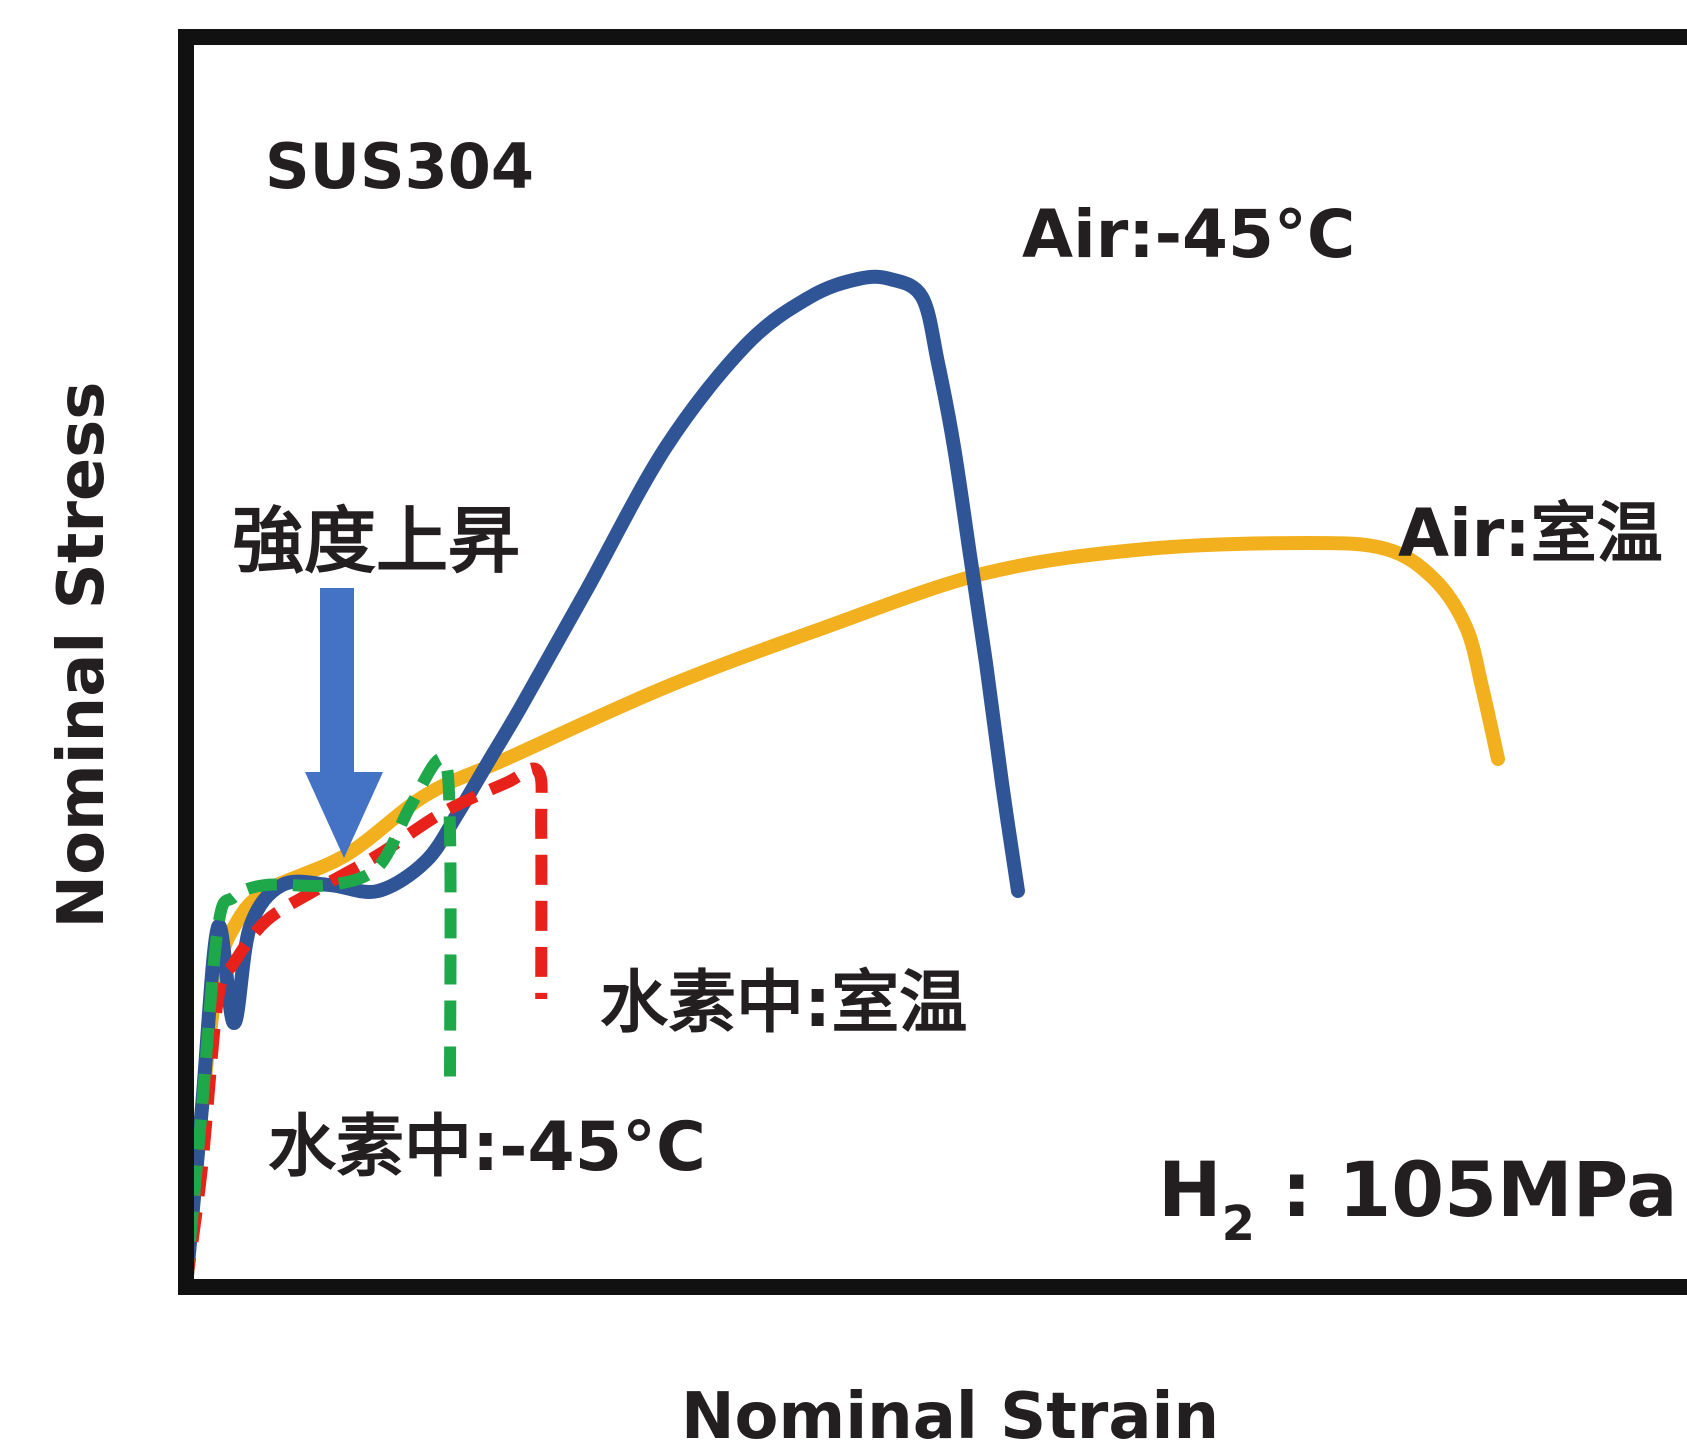 Image resolution: width=1687 pixels, height=1441 pixels. I want to click on series-label-air-room: Air:室温, so click(1530, 533).